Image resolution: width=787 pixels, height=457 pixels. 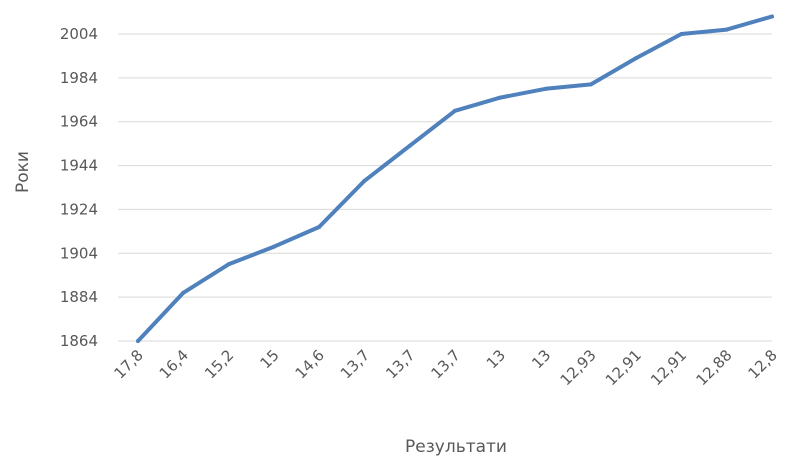 I want to click on y-axis-ticks: 1864 1884 1904 1924 1944 1964 1984 2004, so click(x=79, y=187).